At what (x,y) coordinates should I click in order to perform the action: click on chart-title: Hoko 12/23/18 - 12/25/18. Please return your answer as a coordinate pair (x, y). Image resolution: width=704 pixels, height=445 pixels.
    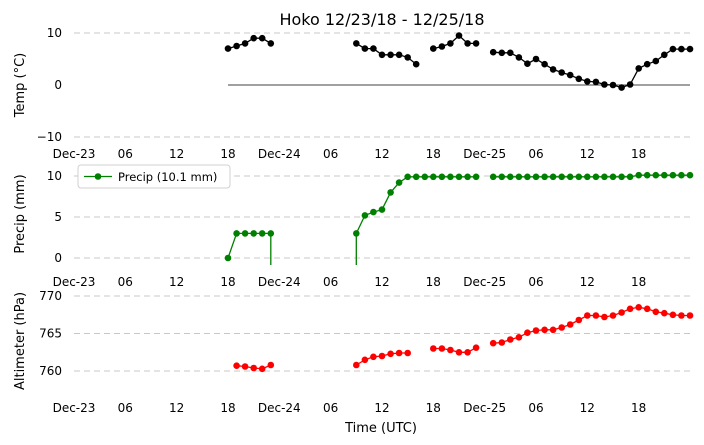
    Looking at the image, I should click on (381, 19).